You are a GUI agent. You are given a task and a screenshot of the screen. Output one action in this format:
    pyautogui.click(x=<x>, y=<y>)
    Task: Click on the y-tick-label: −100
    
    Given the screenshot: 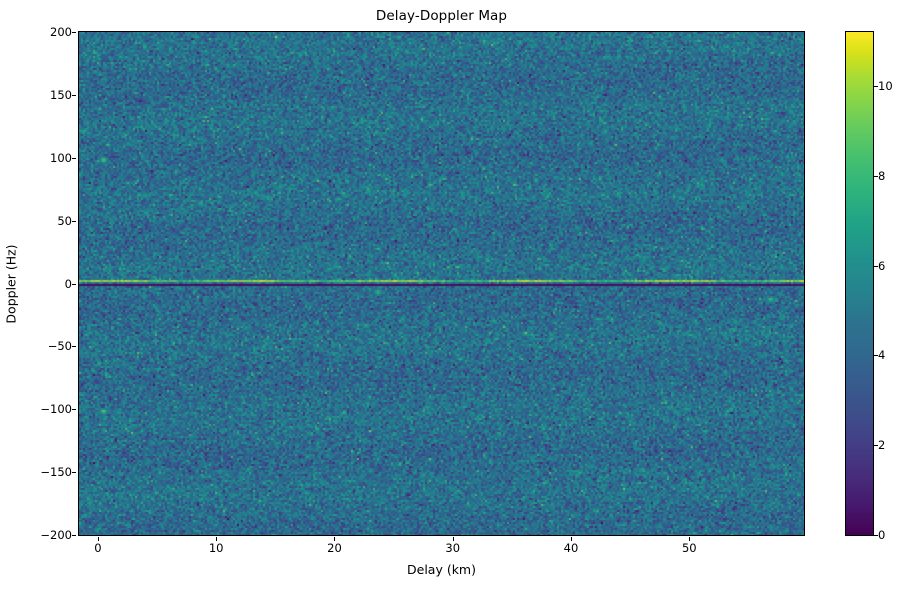 What is the action you would take?
    pyautogui.click(x=56, y=409)
    